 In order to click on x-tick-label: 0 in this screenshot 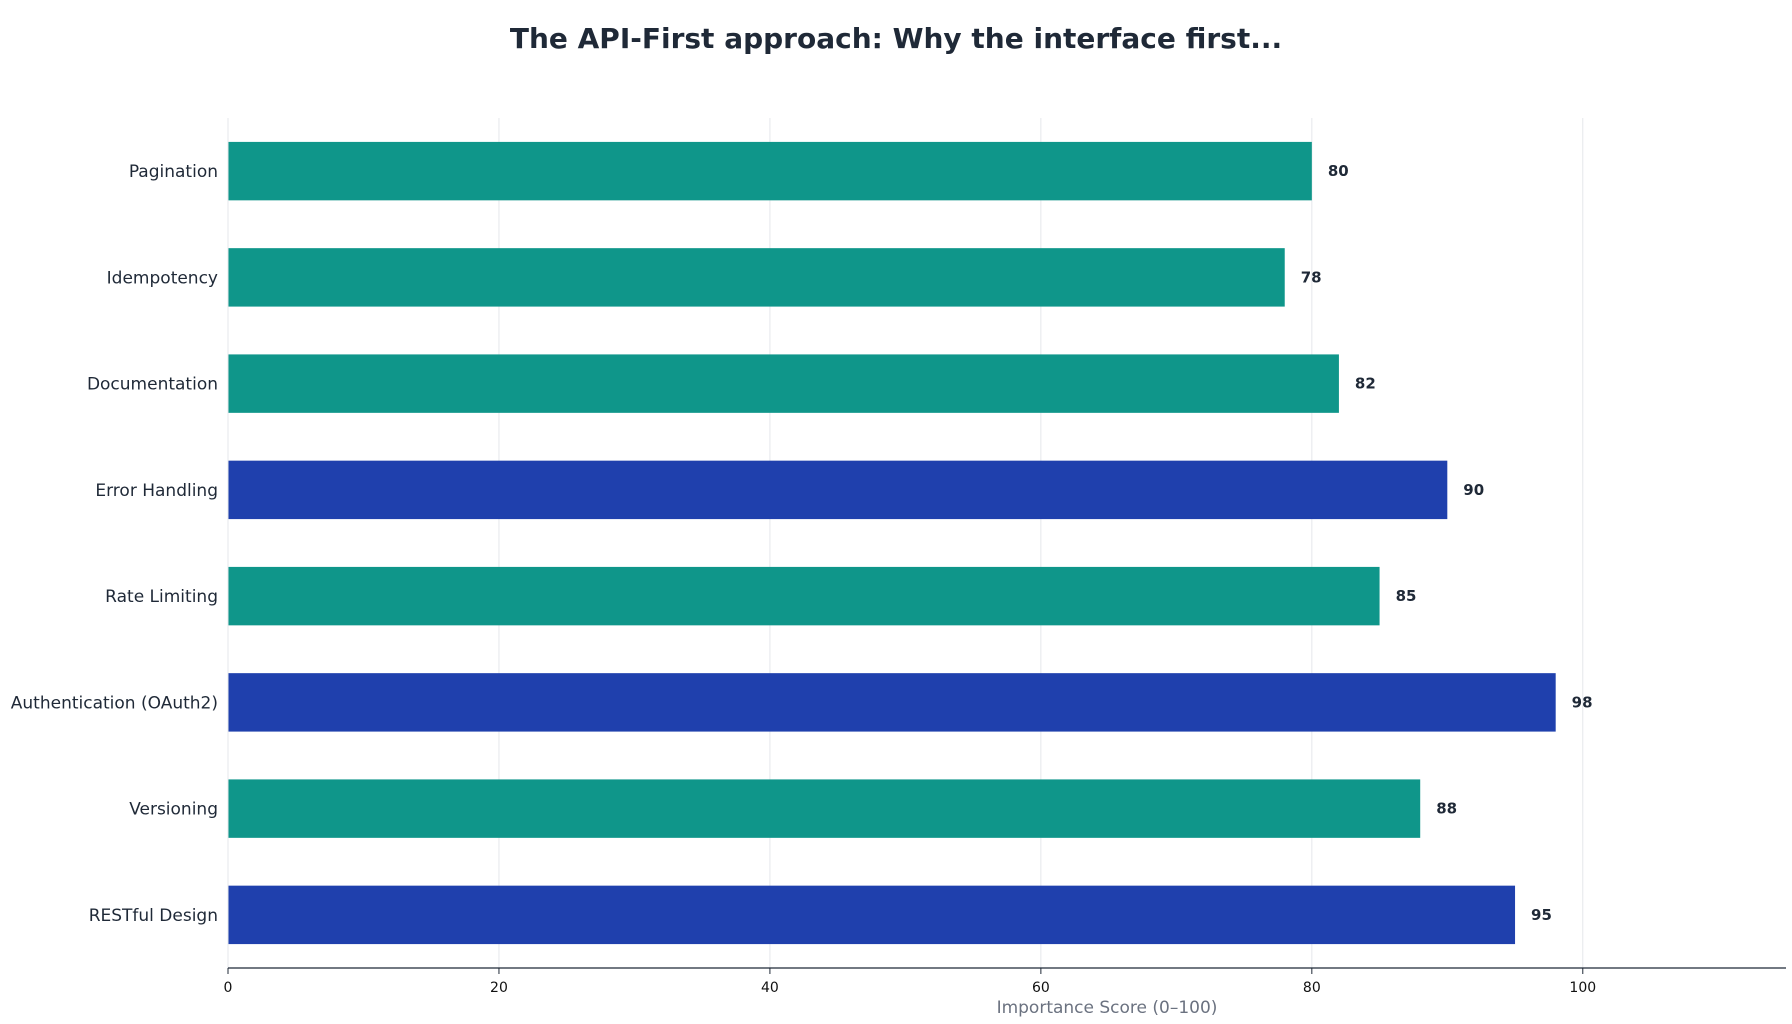, I will do `click(228, 988)`.